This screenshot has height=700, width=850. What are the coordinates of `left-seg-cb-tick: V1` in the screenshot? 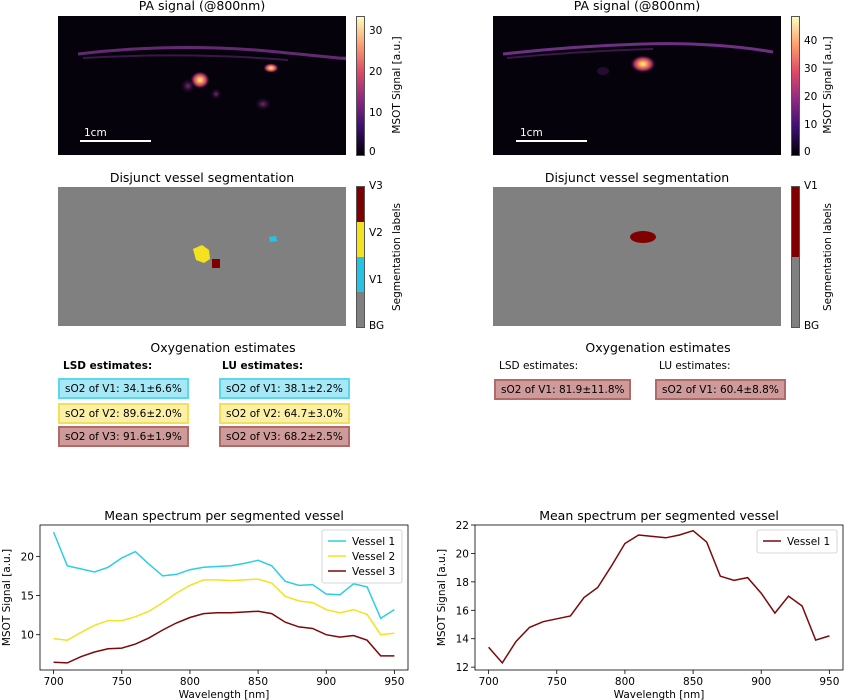 It's located at (376, 280).